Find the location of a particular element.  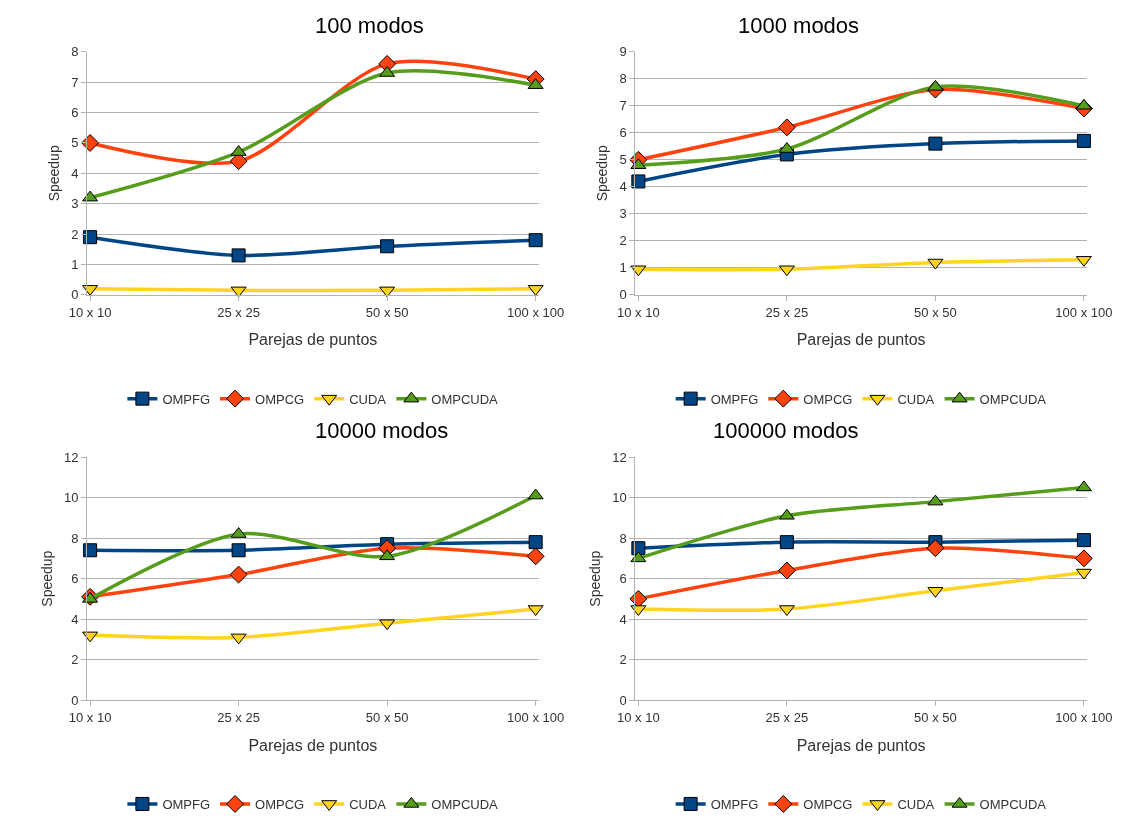

y-tick-label: 12 is located at coordinates (619, 457).